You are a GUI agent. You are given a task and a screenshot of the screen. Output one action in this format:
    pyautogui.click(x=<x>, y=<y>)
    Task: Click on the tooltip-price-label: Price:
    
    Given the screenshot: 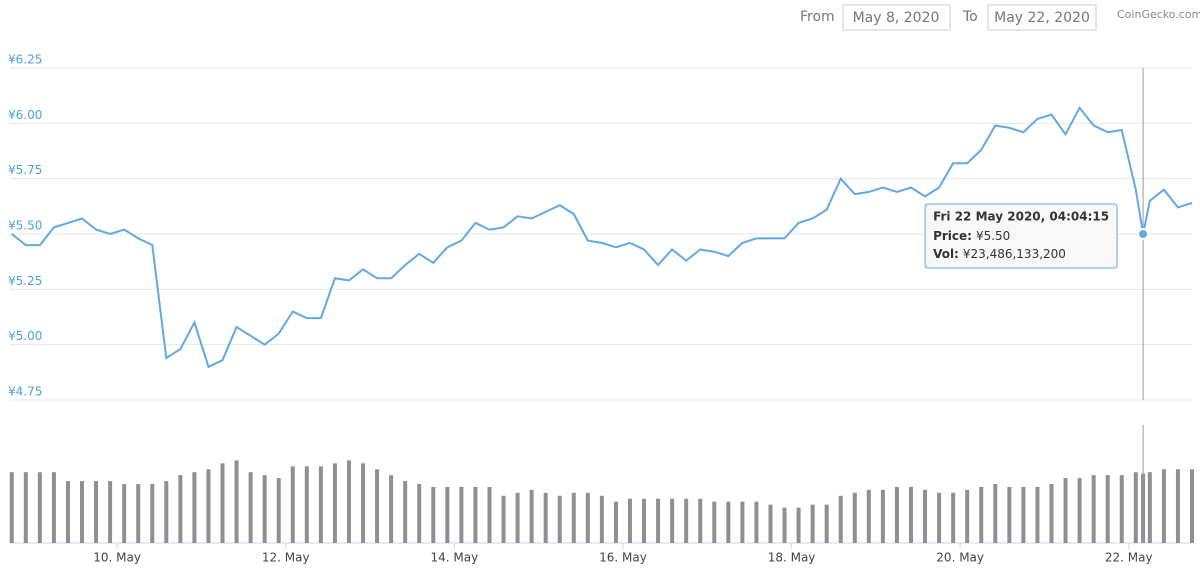 What is the action you would take?
    pyautogui.click(x=952, y=236)
    